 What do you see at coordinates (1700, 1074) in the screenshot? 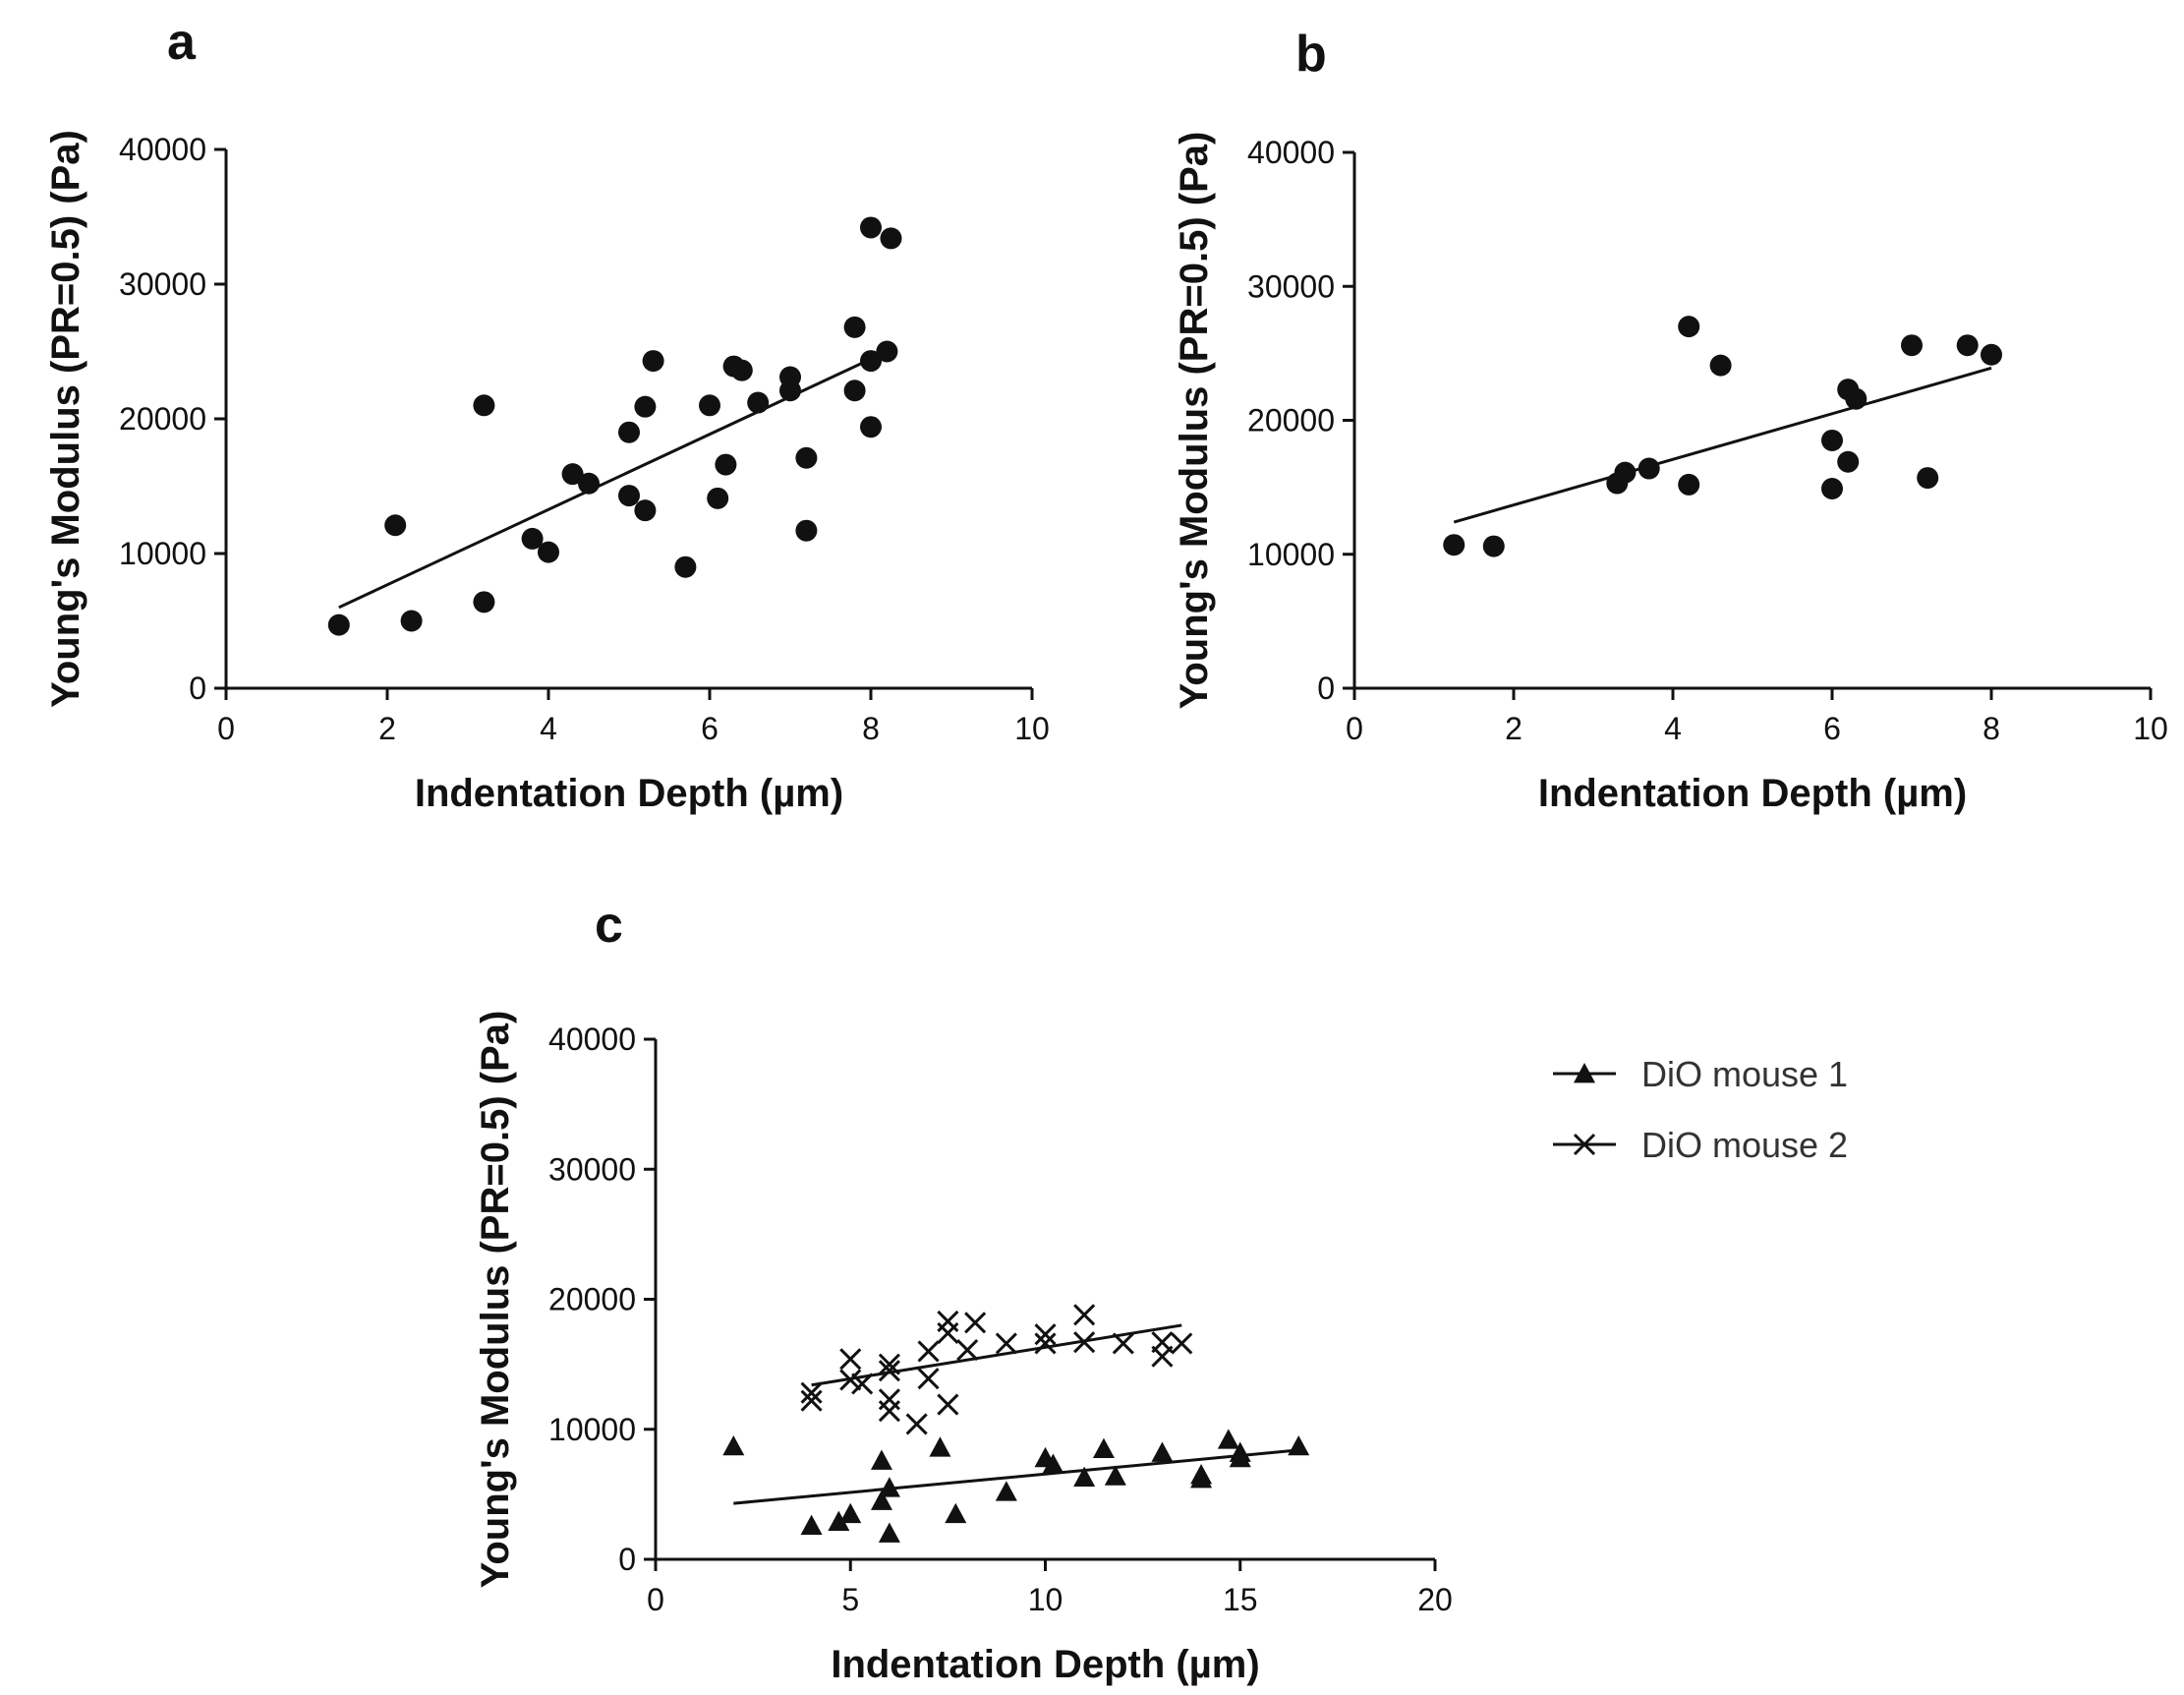
I see `legend-item: DiO mouse 1` at bounding box center [1700, 1074].